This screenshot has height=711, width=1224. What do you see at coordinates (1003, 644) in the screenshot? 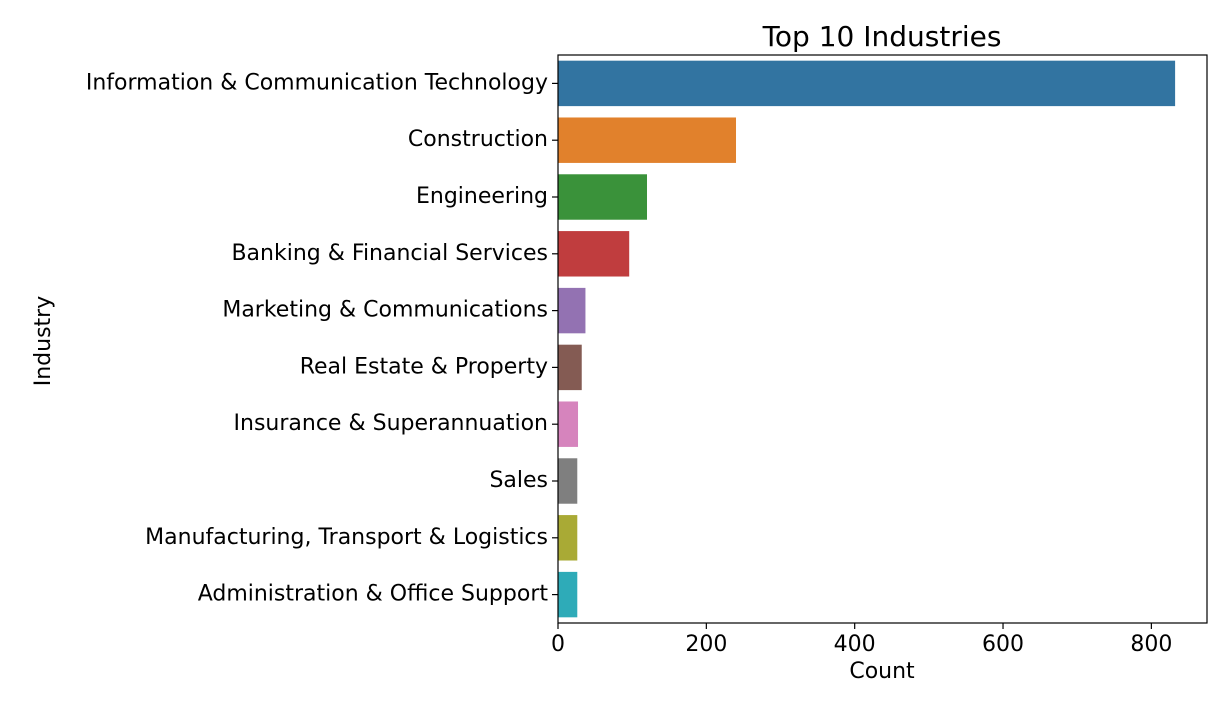
I see `x-tick-label: 600` at bounding box center [1003, 644].